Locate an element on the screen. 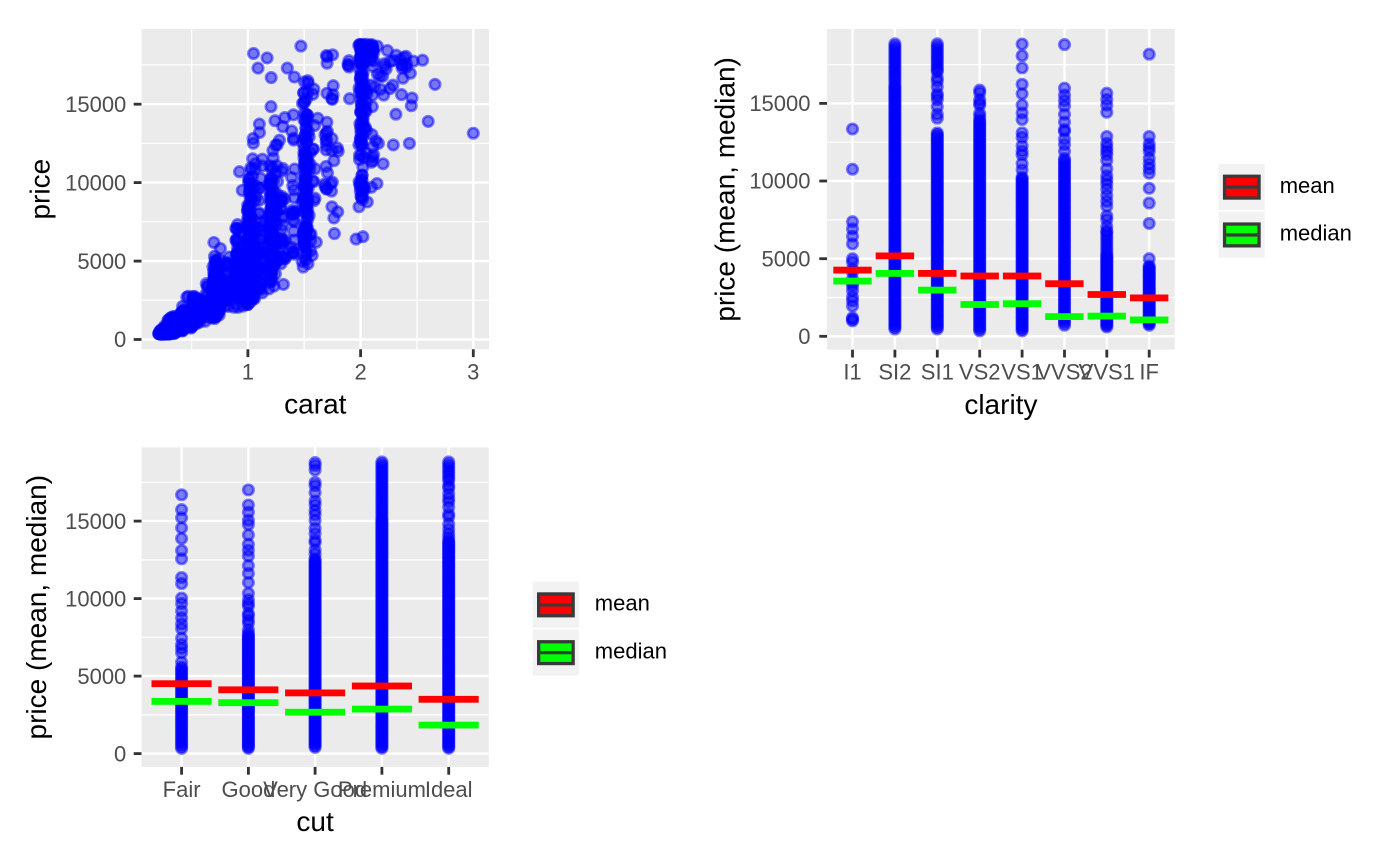 The width and height of the screenshot is (1400, 866). svg-text: cut is located at coordinates (315, 821).